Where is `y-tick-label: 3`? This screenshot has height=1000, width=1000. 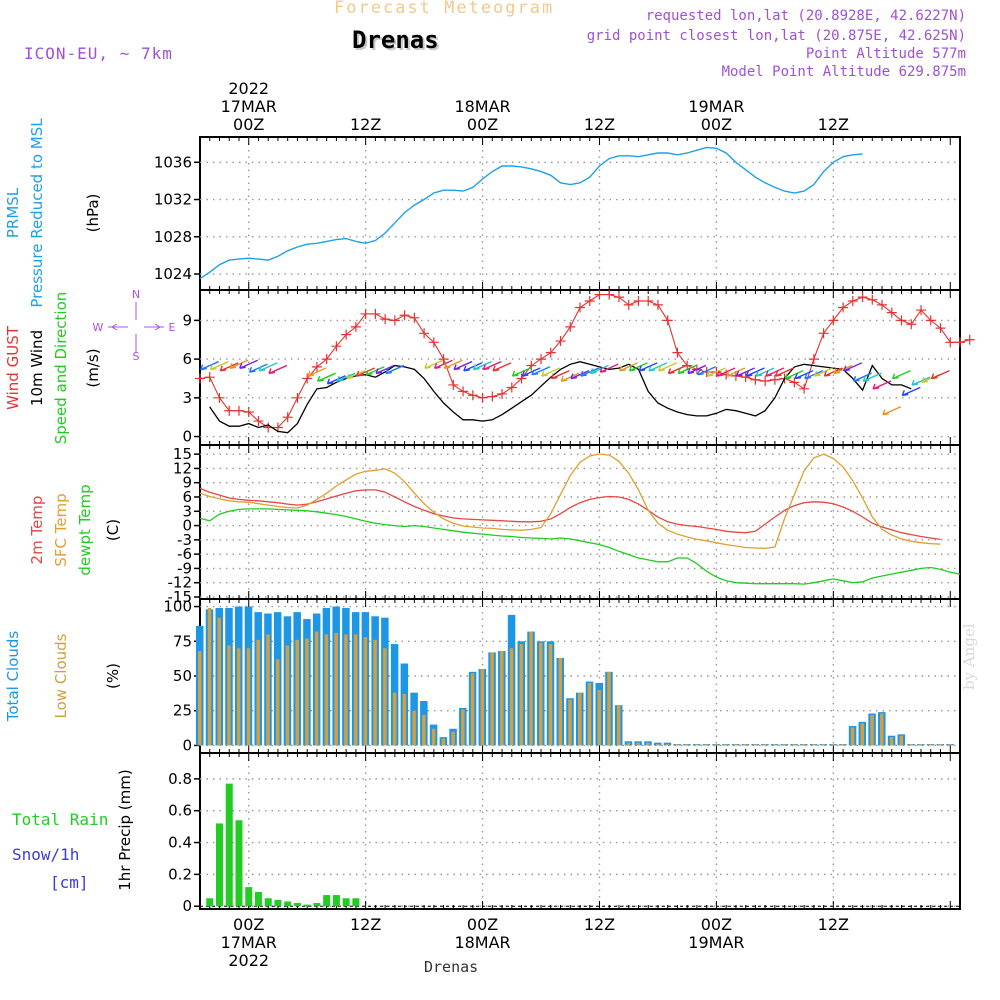
y-tick-label: 3 is located at coordinates (187, 398).